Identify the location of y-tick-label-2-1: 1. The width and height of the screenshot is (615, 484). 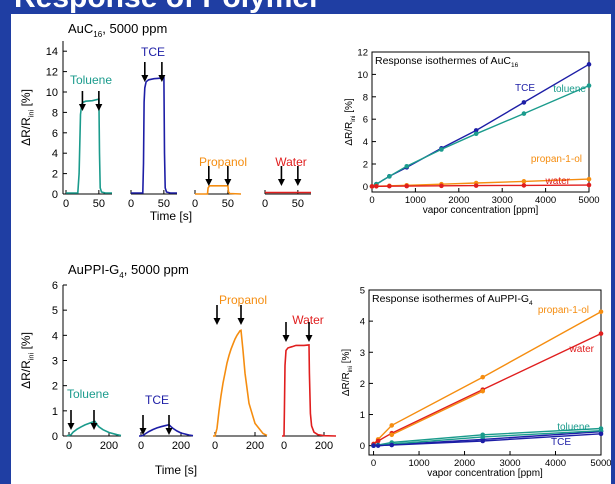
(55, 412).